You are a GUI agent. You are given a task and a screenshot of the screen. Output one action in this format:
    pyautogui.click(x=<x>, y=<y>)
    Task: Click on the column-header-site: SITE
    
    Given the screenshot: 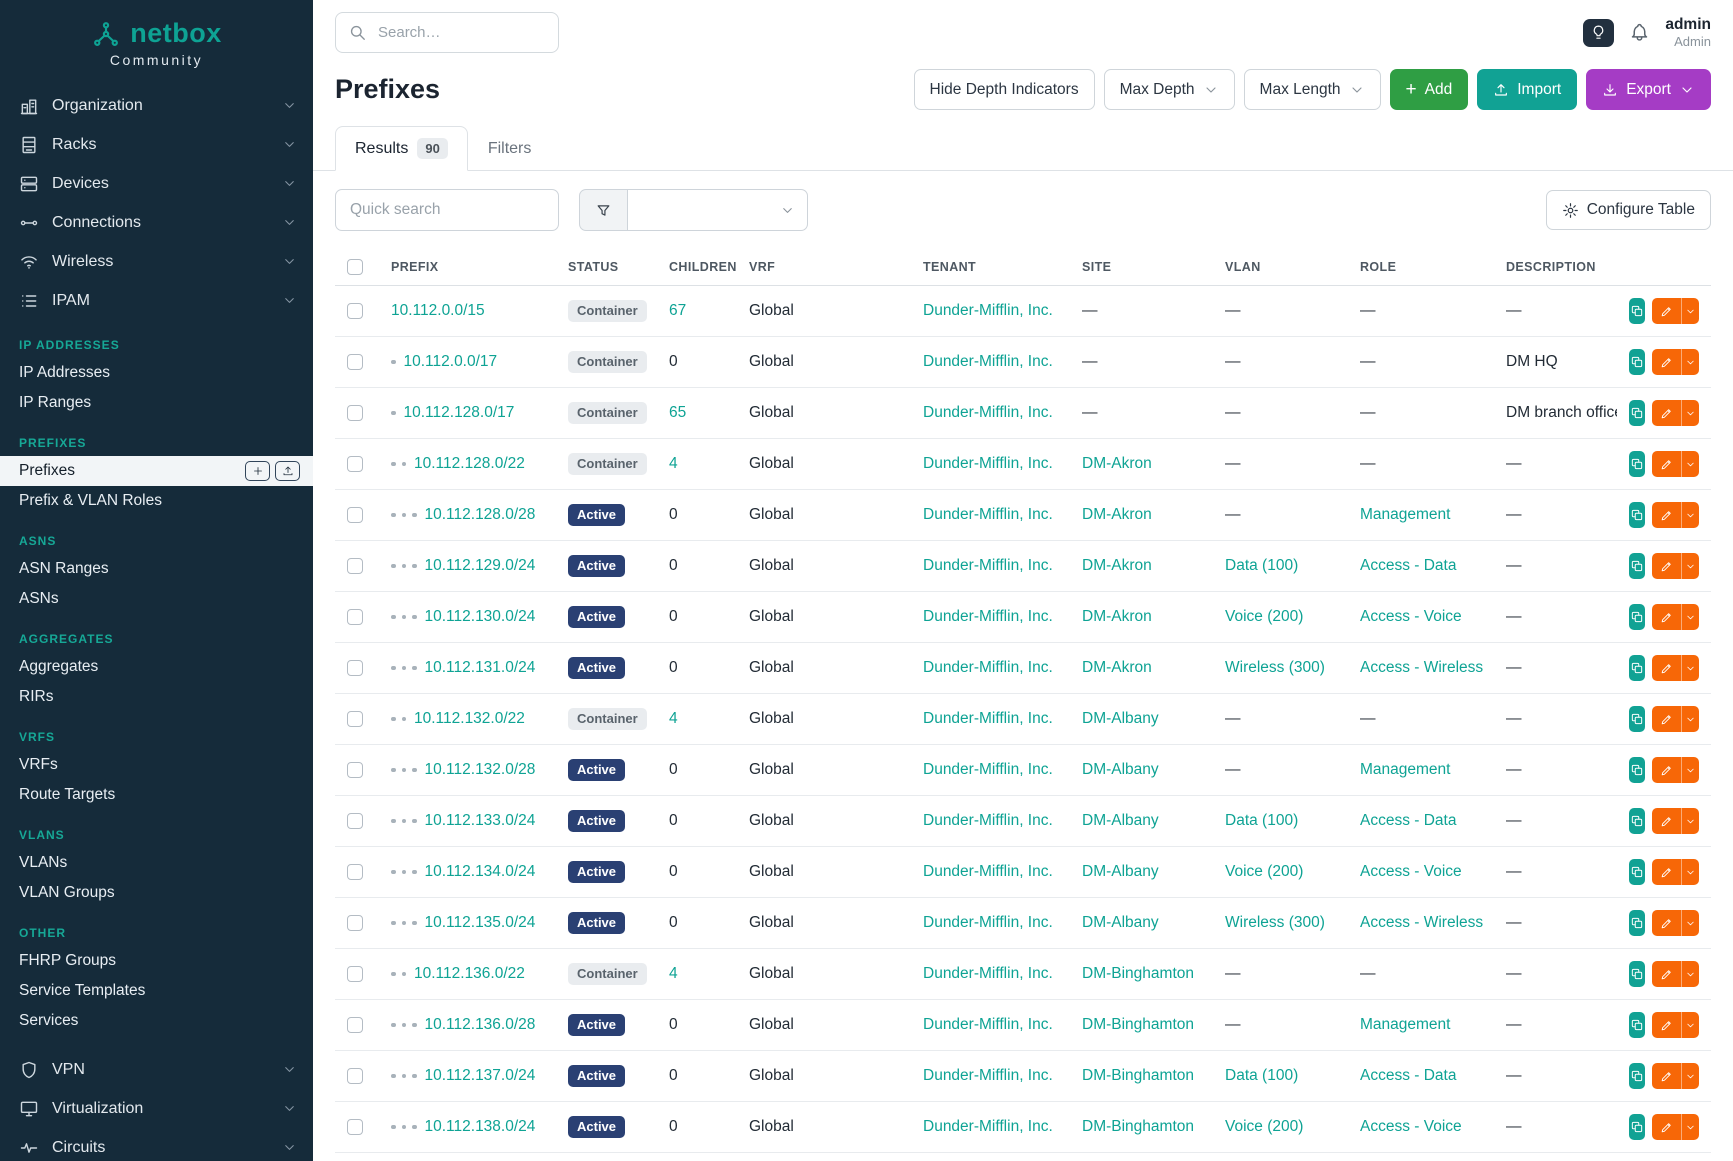 What is the action you would take?
    pyautogui.click(x=1141, y=267)
    